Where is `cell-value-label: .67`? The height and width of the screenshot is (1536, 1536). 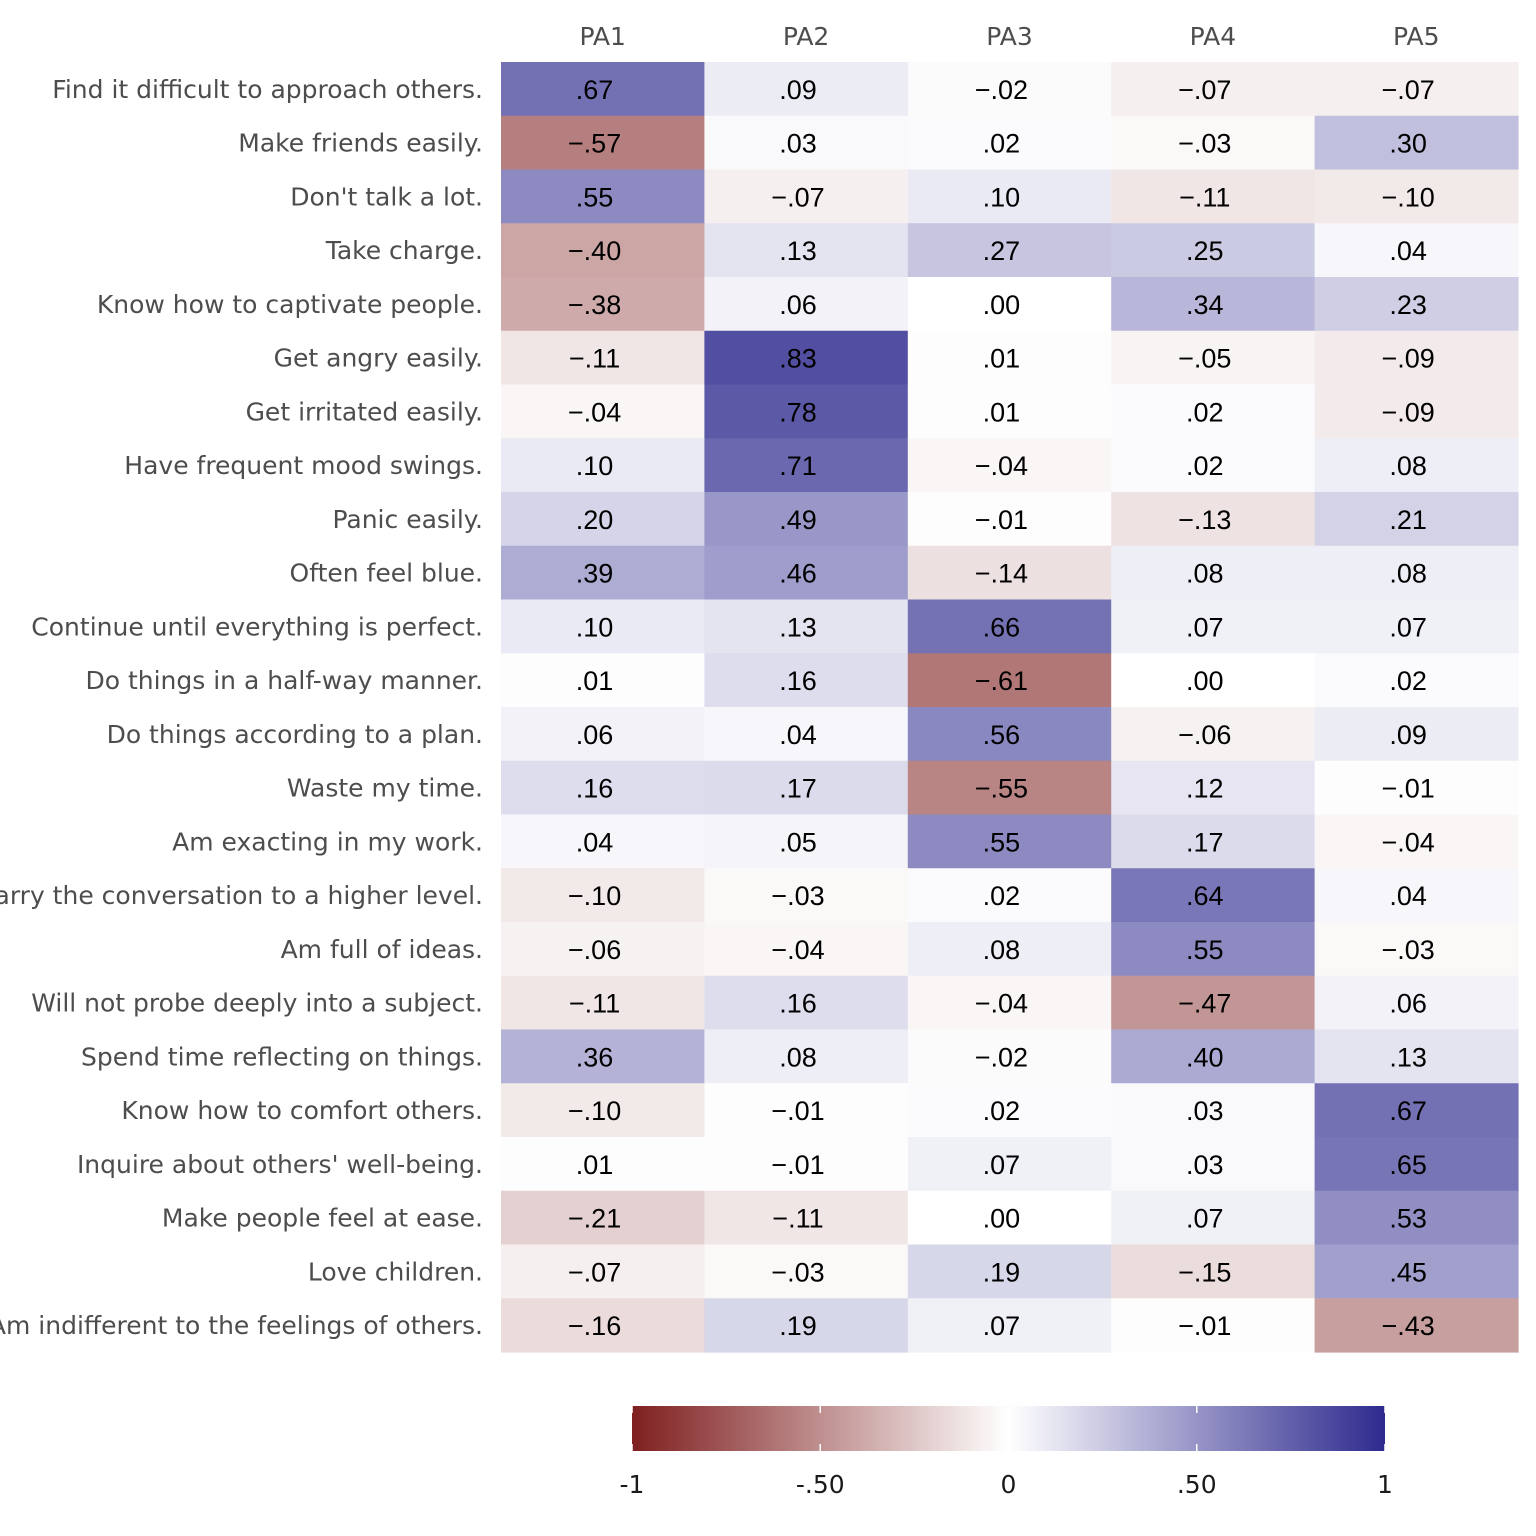 cell-value-label: .67 is located at coordinates (1408, 1111).